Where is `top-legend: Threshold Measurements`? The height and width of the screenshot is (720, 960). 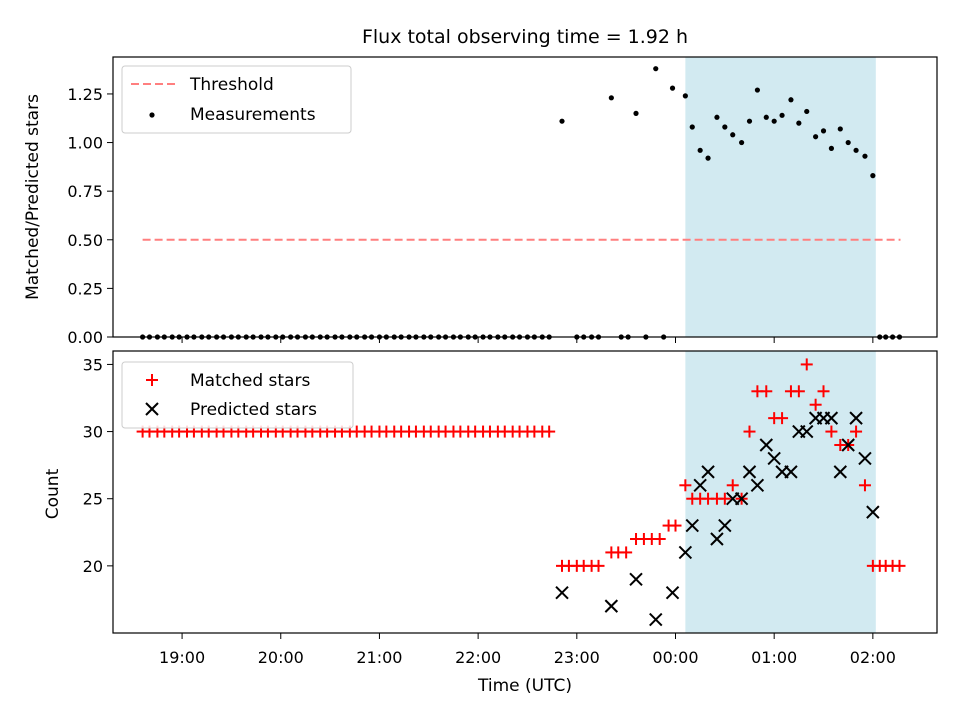 top-legend: Threshold Measurements is located at coordinates (236, 99).